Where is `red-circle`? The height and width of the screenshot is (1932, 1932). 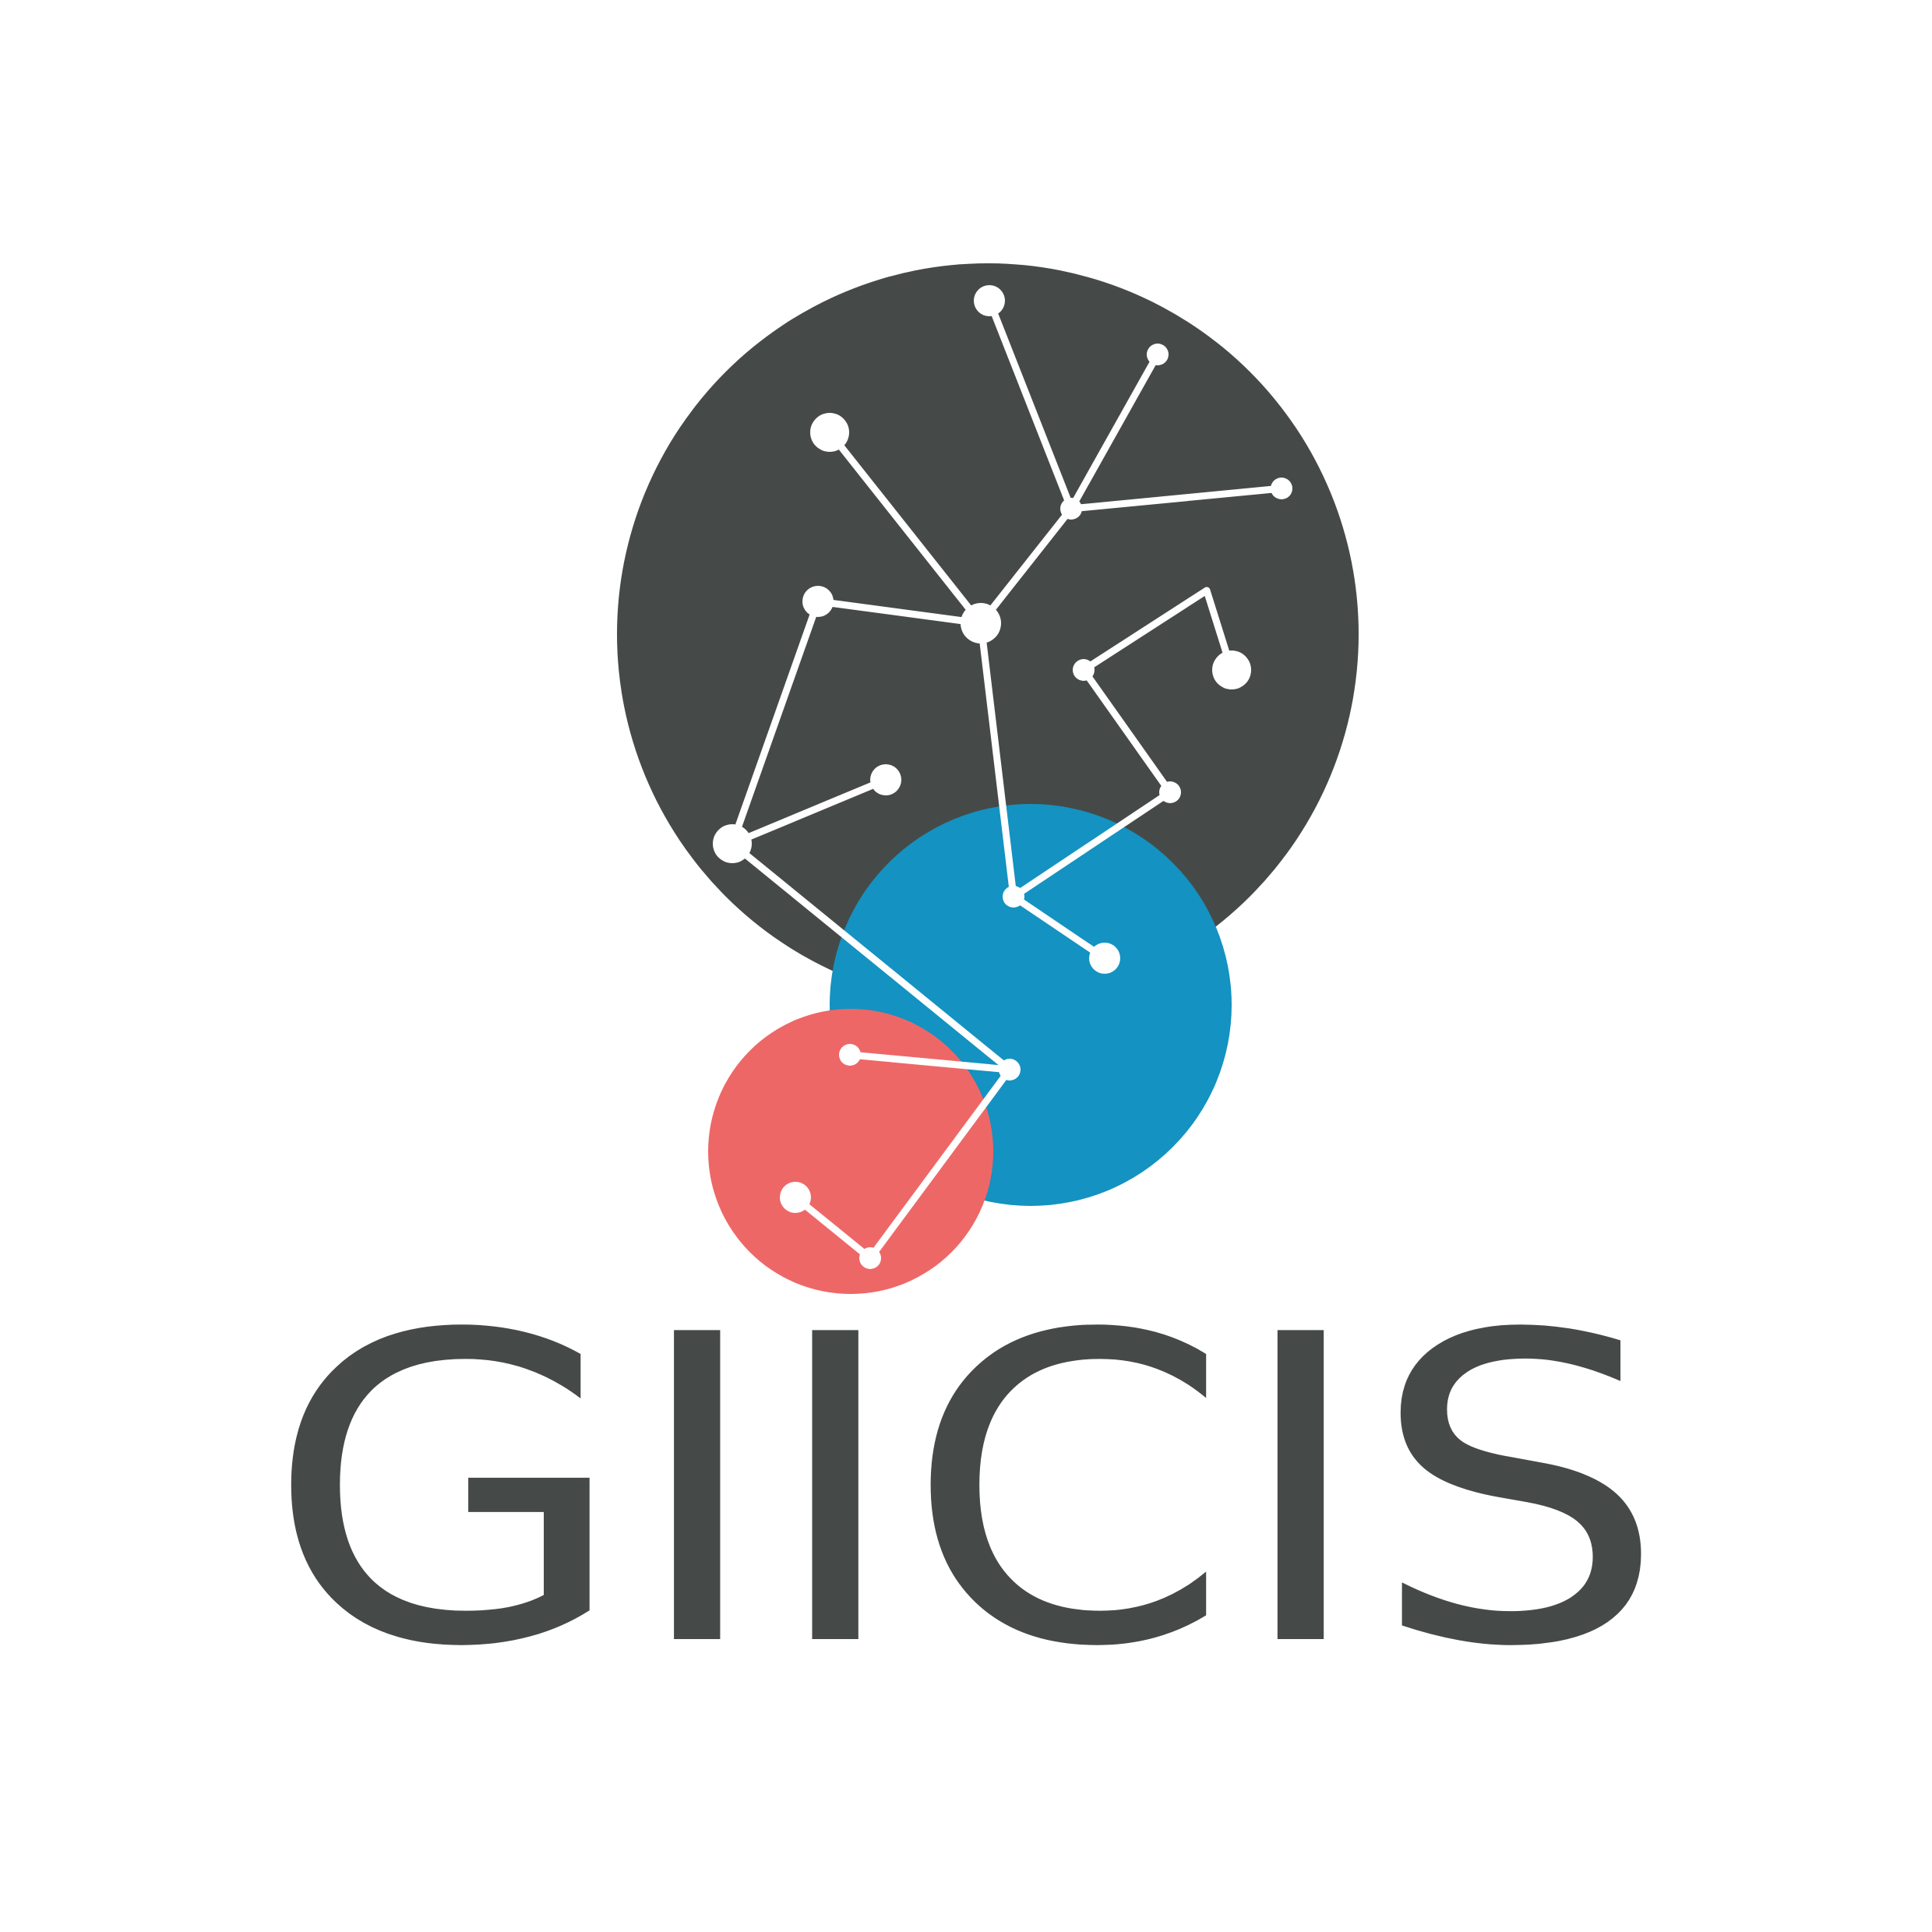 red-circle is located at coordinates (851, 1151).